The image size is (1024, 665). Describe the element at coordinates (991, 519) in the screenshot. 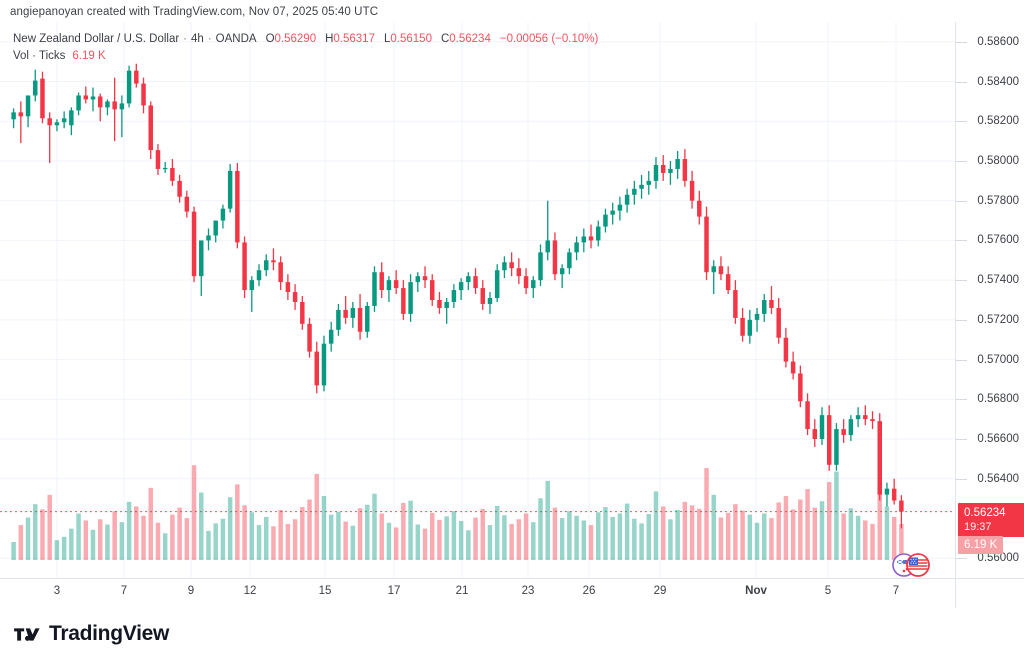

I see `current-price-badge: 0.56234 19:37` at that location.